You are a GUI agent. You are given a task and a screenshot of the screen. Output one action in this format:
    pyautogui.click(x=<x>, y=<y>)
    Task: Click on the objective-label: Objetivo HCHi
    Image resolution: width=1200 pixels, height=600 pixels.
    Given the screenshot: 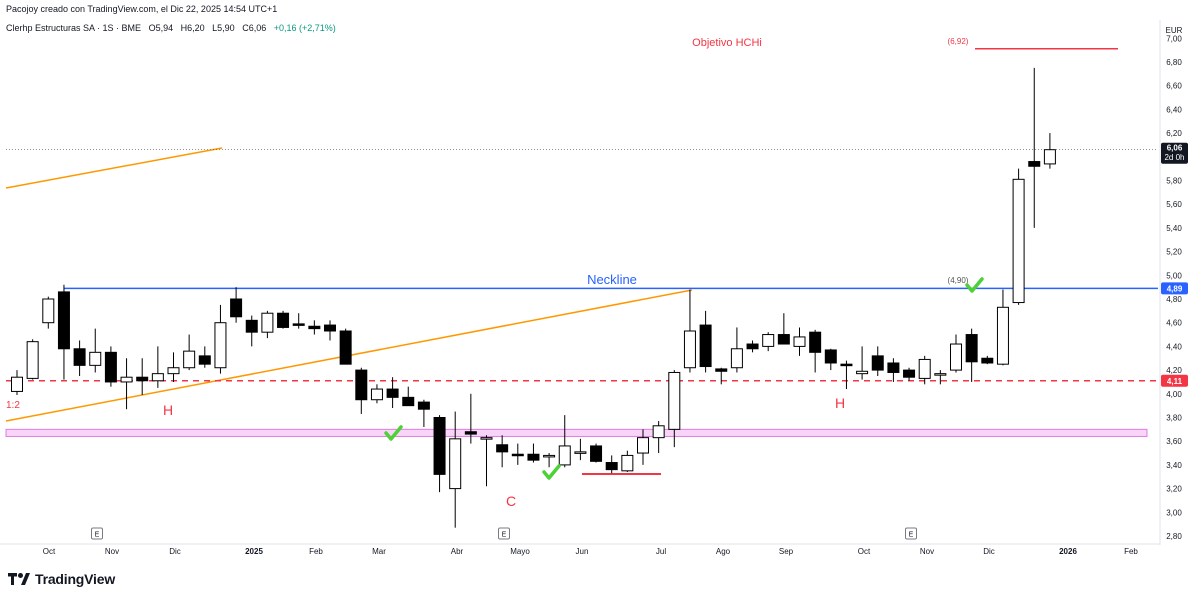 What is the action you would take?
    pyautogui.click(x=727, y=43)
    